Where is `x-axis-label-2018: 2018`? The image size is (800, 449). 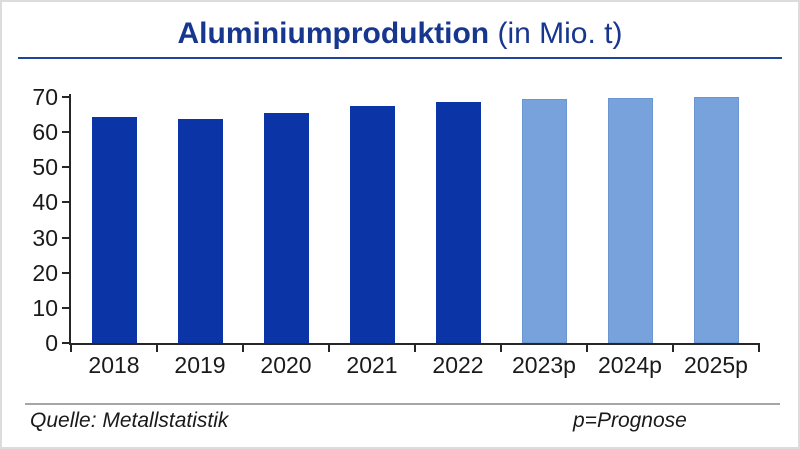
x-axis-label-2018: 2018 is located at coordinates (114, 365).